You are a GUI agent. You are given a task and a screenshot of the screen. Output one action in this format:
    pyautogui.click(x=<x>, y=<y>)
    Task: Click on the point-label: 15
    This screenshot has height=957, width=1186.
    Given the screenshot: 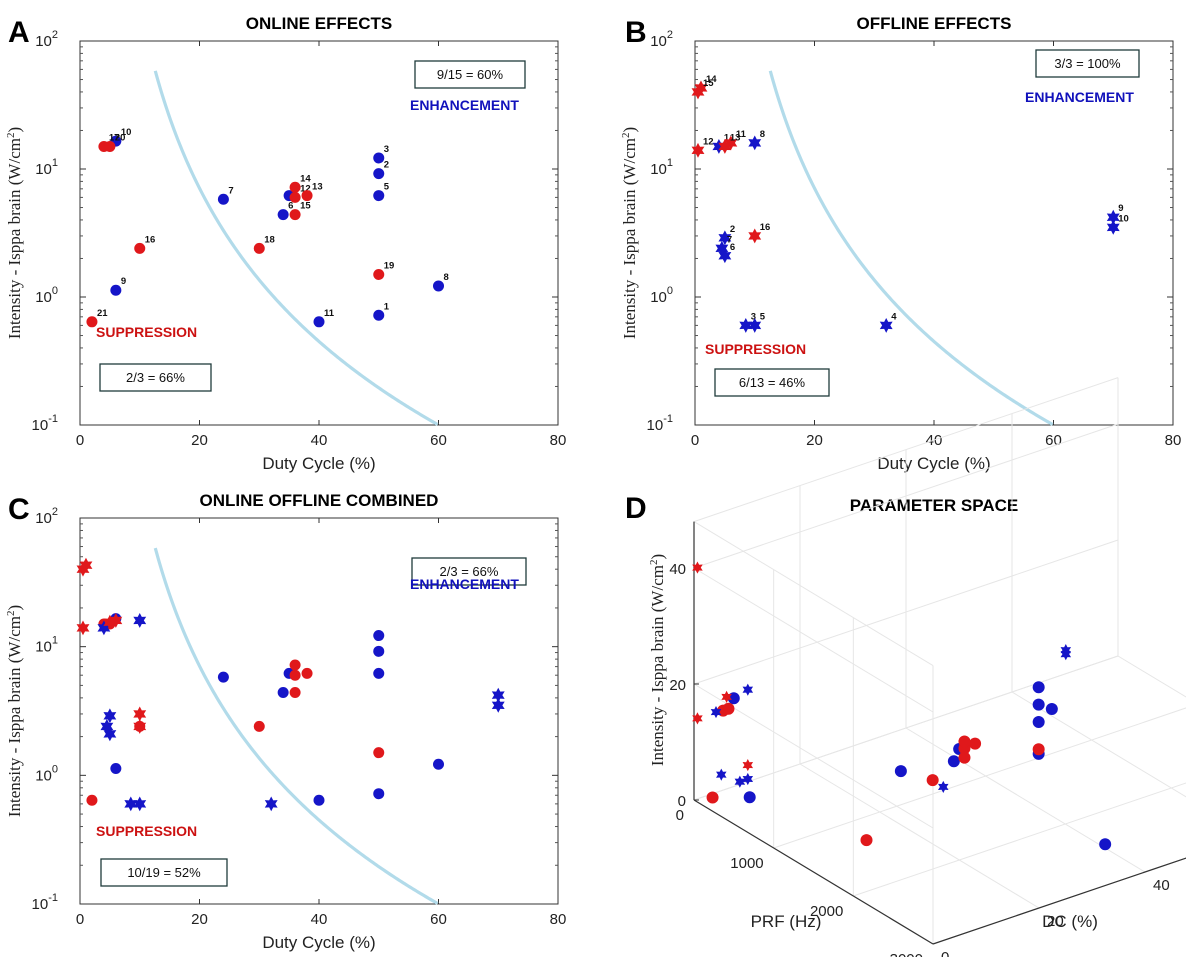 What is the action you would take?
    pyautogui.click(x=708, y=83)
    